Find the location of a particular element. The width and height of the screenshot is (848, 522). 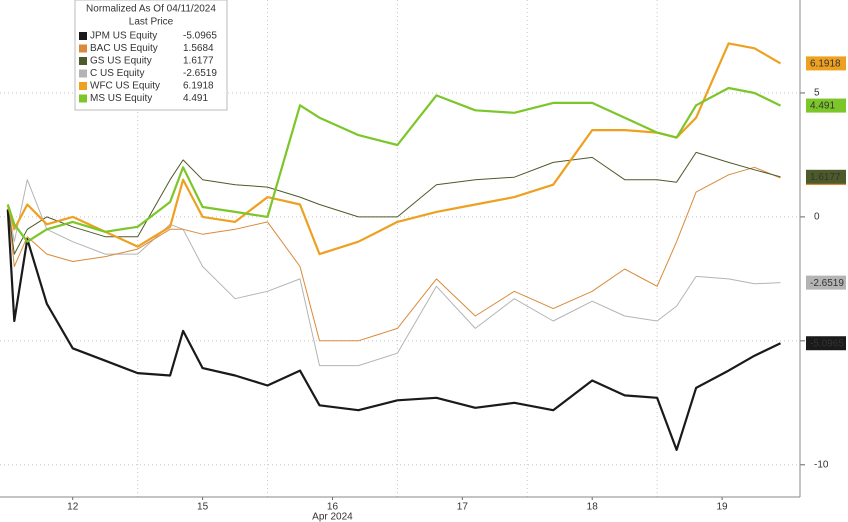

legend-name: JPM US Equity is located at coordinates (123, 36).